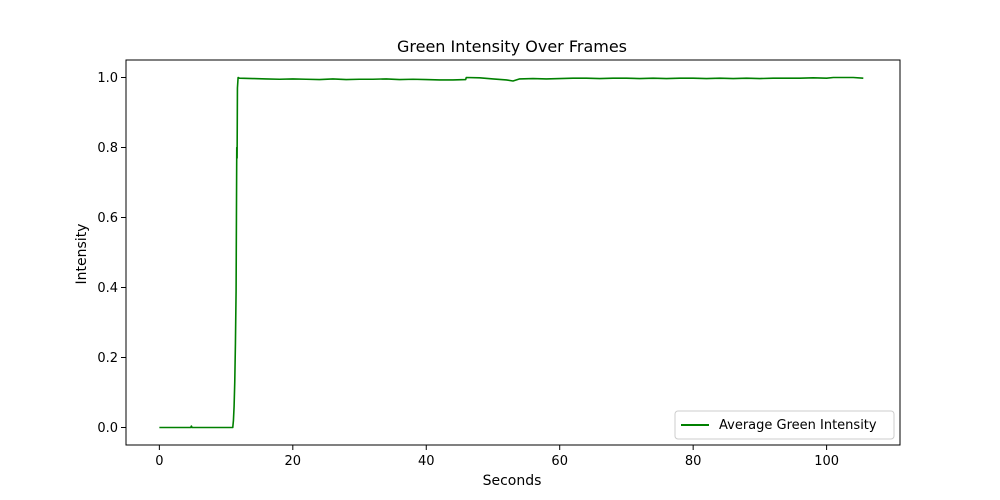  Describe the element at coordinates (426, 461) in the screenshot. I see `x-tick-label: 40` at that location.